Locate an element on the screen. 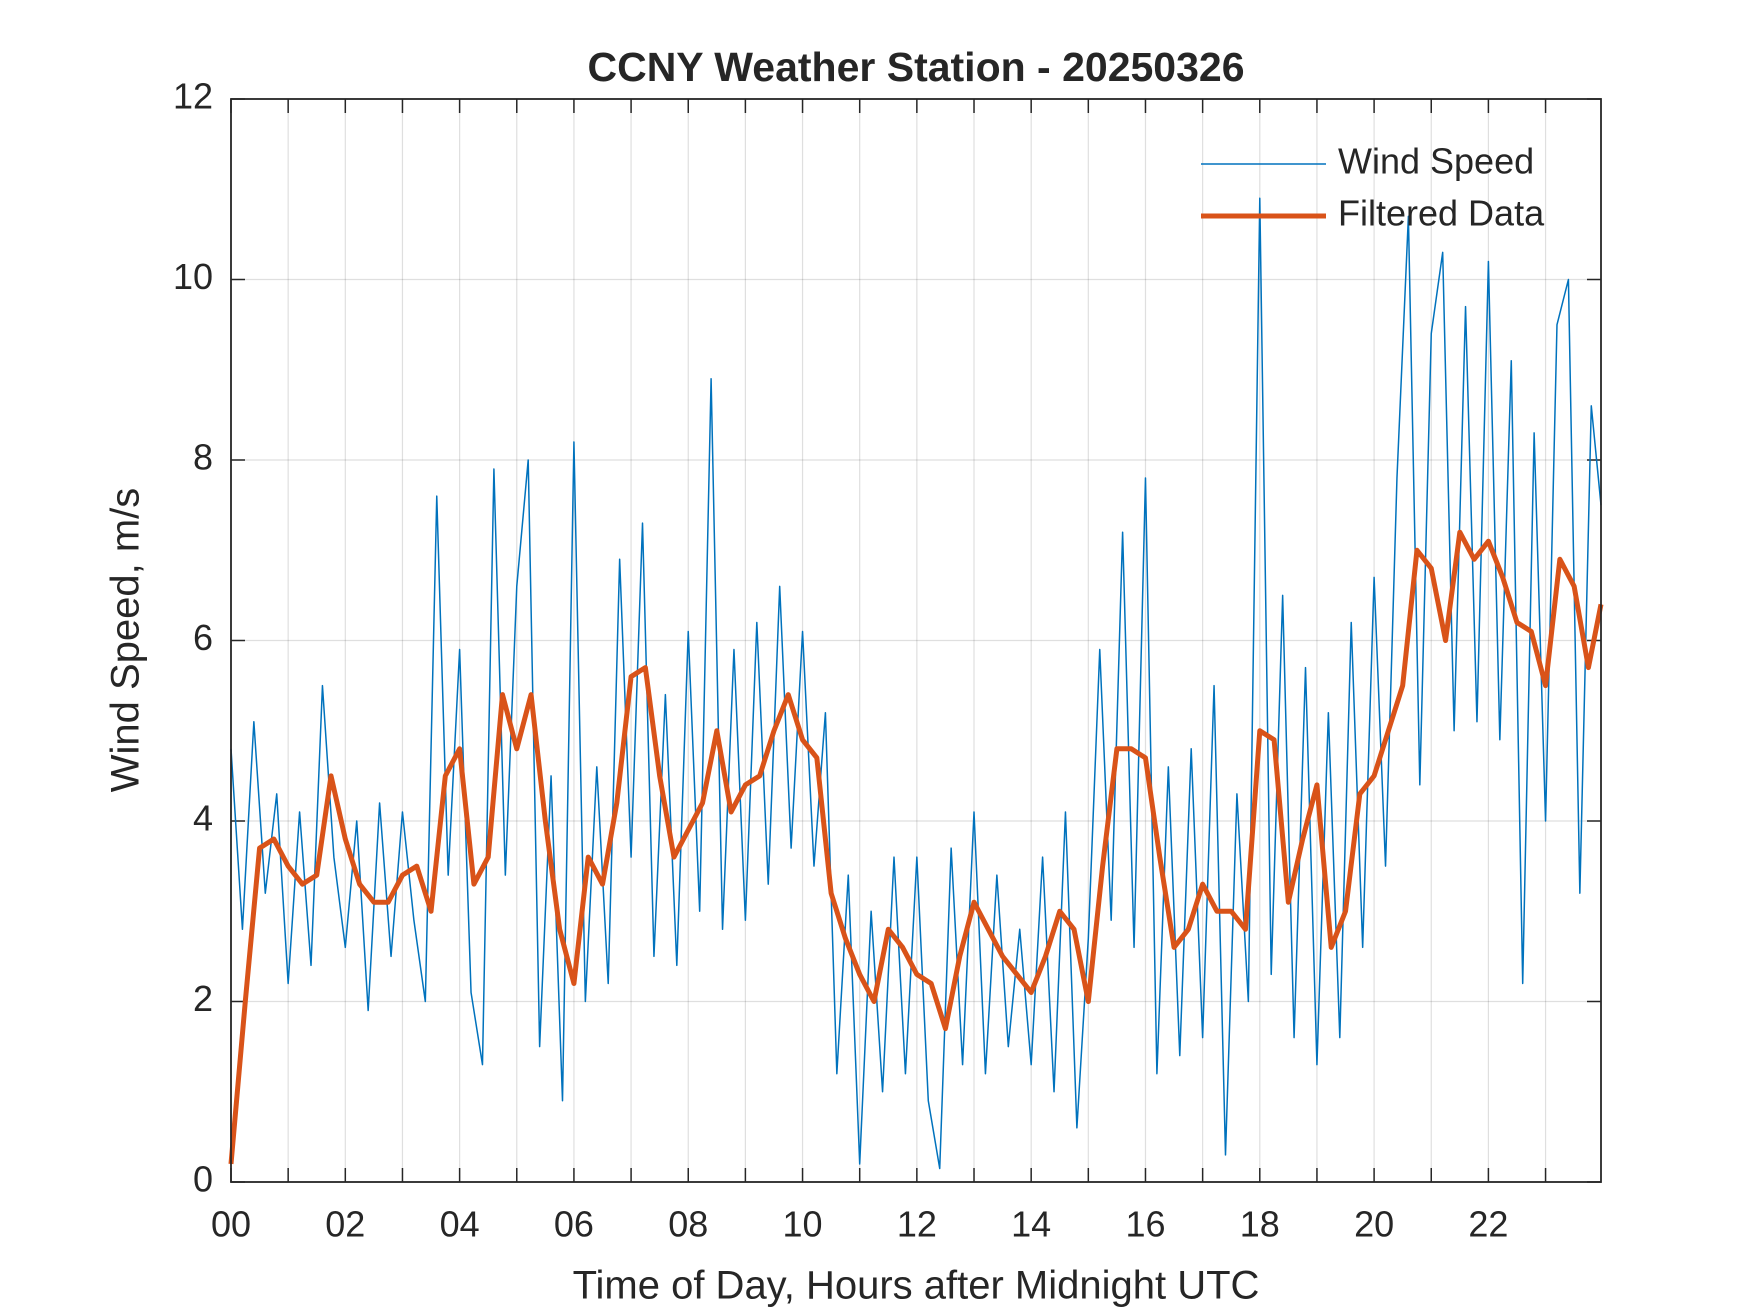 Image resolution: width=1750 pixels, height=1313 pixels. x-tick-label: 02 is located at coordinates (345, 1224).